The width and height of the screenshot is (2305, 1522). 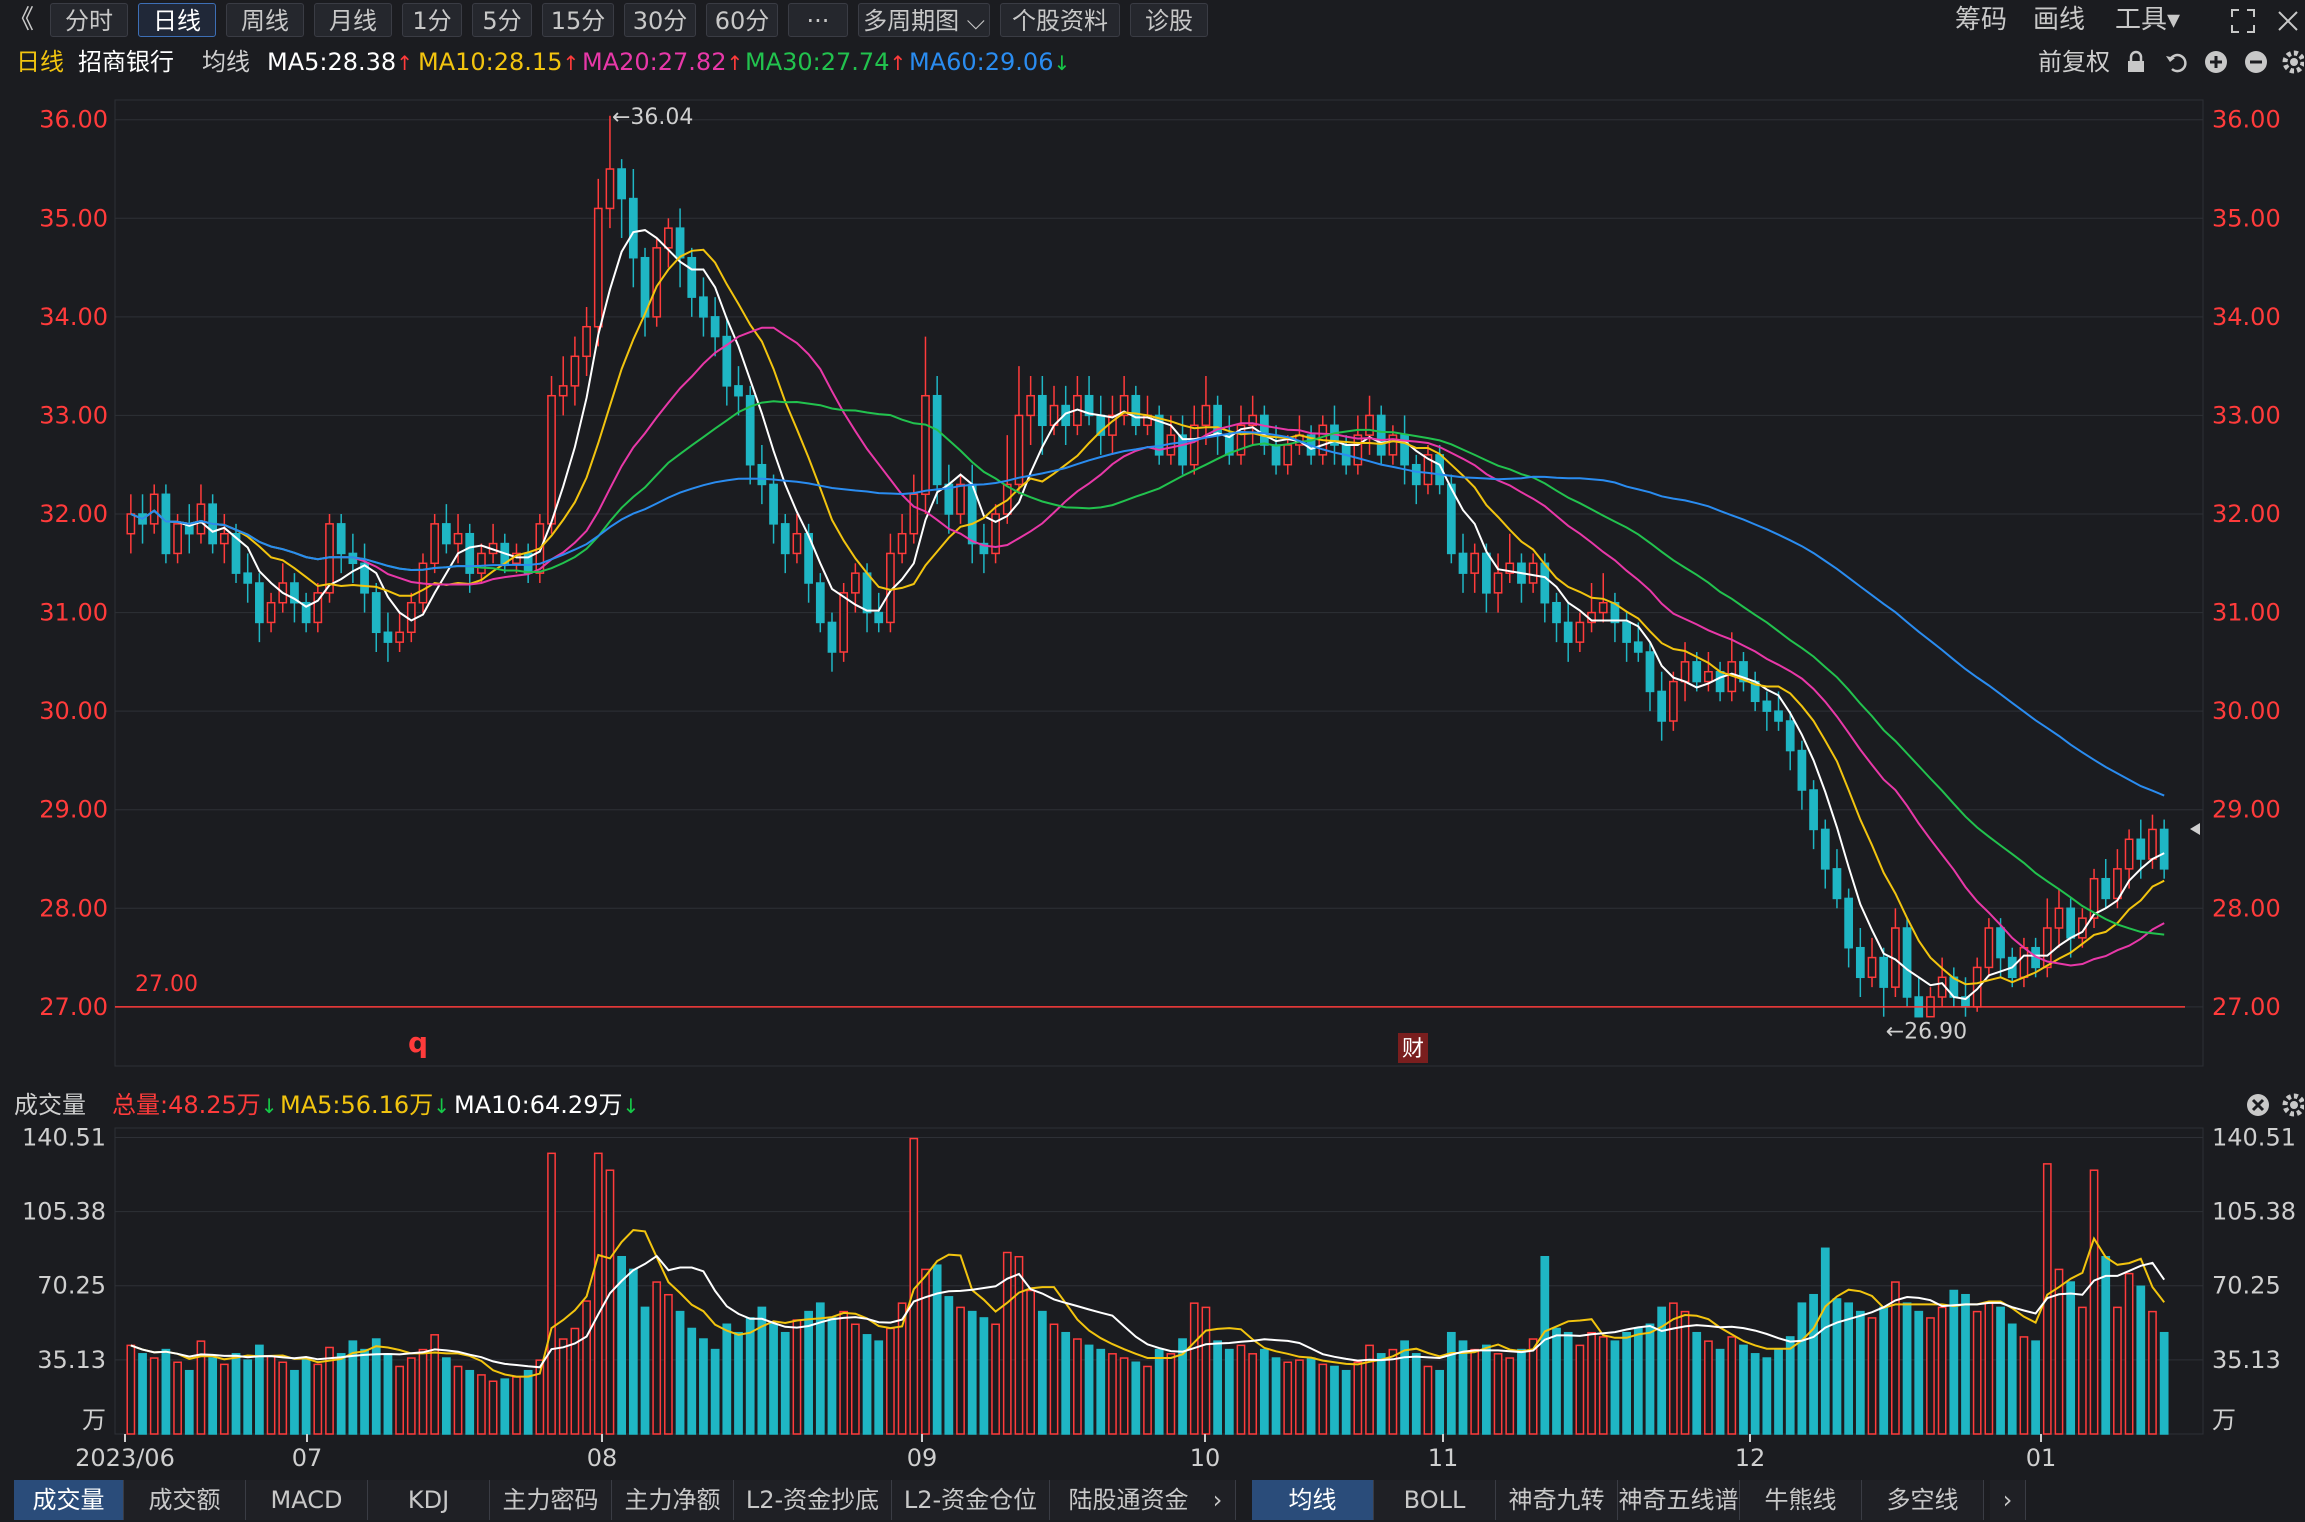 I want to click on back-button: 《, so click(x=21, y=20).